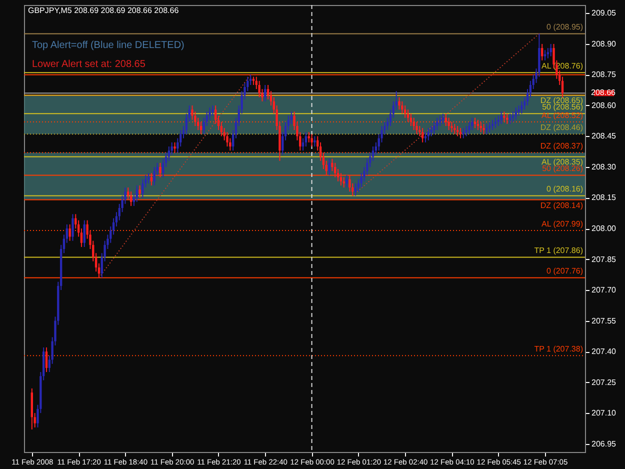  Describe the element at coordinates (565, 189) in the screenshot. I see `ref-line-label: 0 (208.16)` at that location.